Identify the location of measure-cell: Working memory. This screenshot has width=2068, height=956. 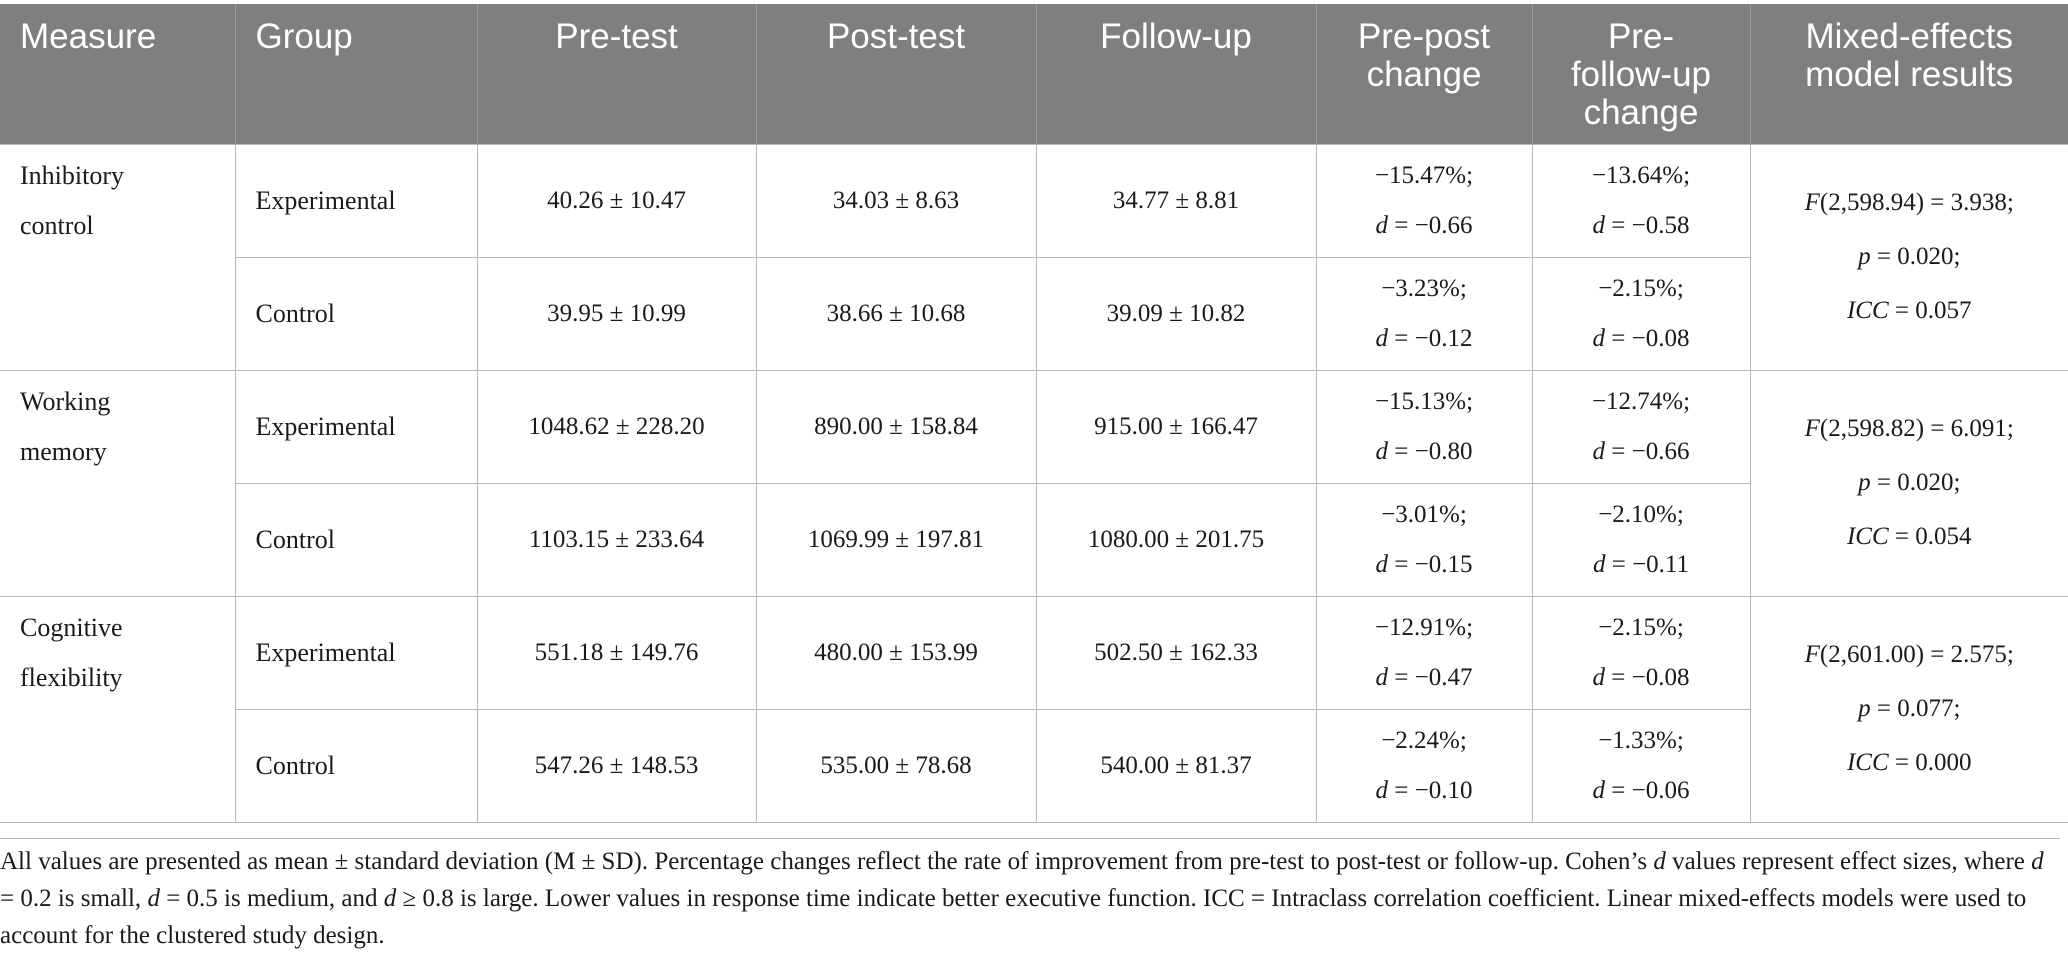
(118, 483).